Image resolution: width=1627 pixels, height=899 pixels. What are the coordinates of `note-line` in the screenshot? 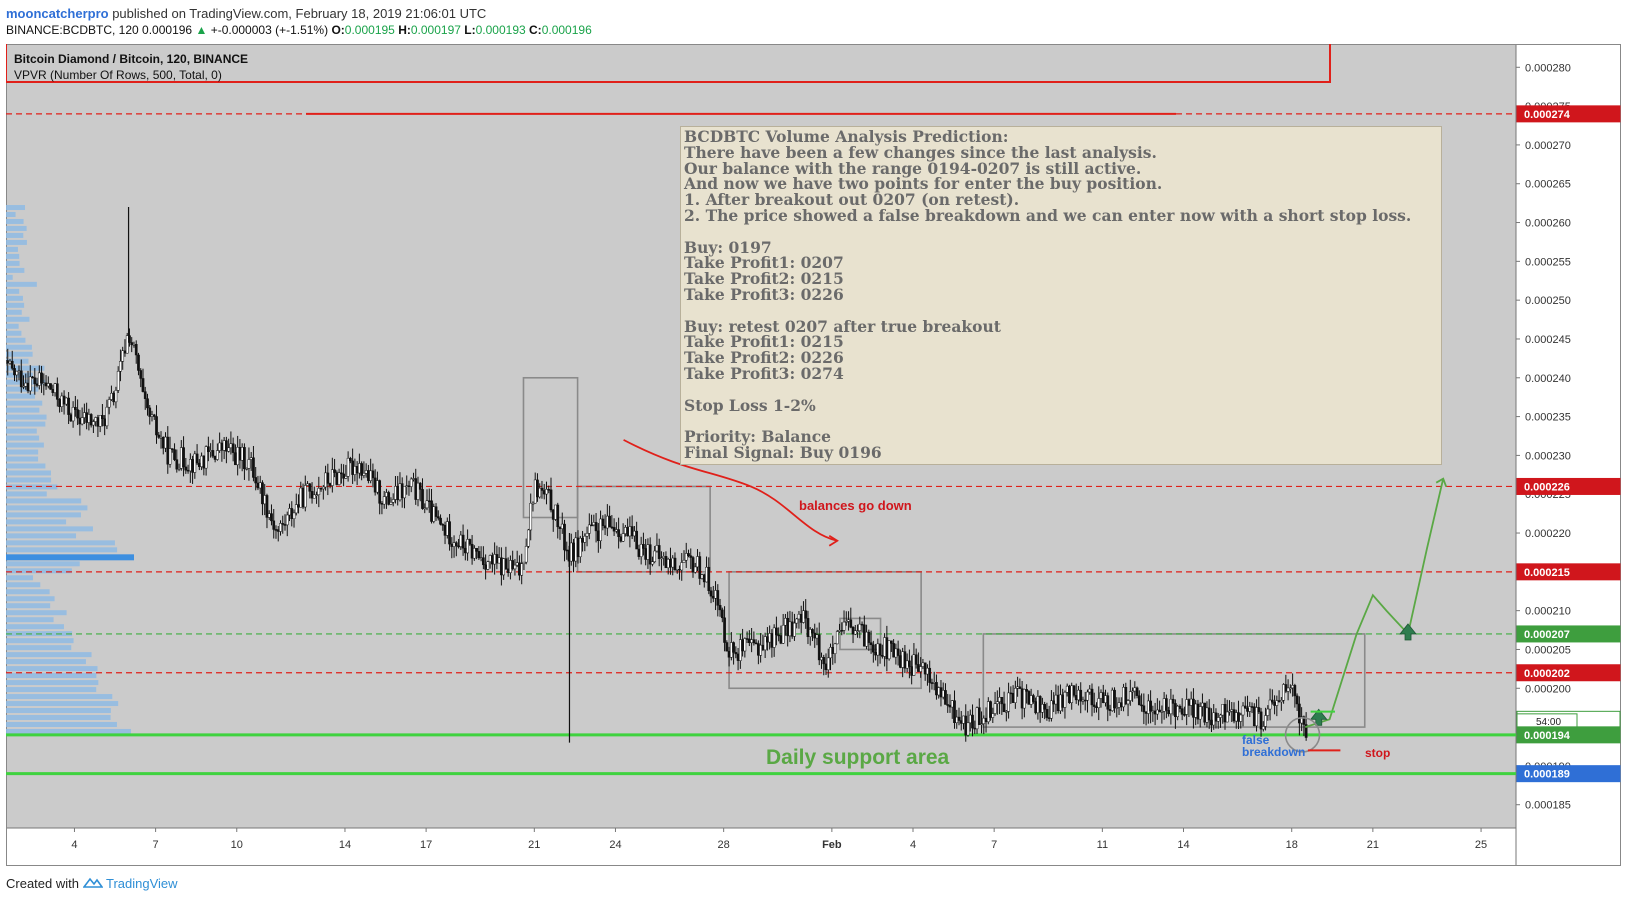 It's located at (1061, 232).